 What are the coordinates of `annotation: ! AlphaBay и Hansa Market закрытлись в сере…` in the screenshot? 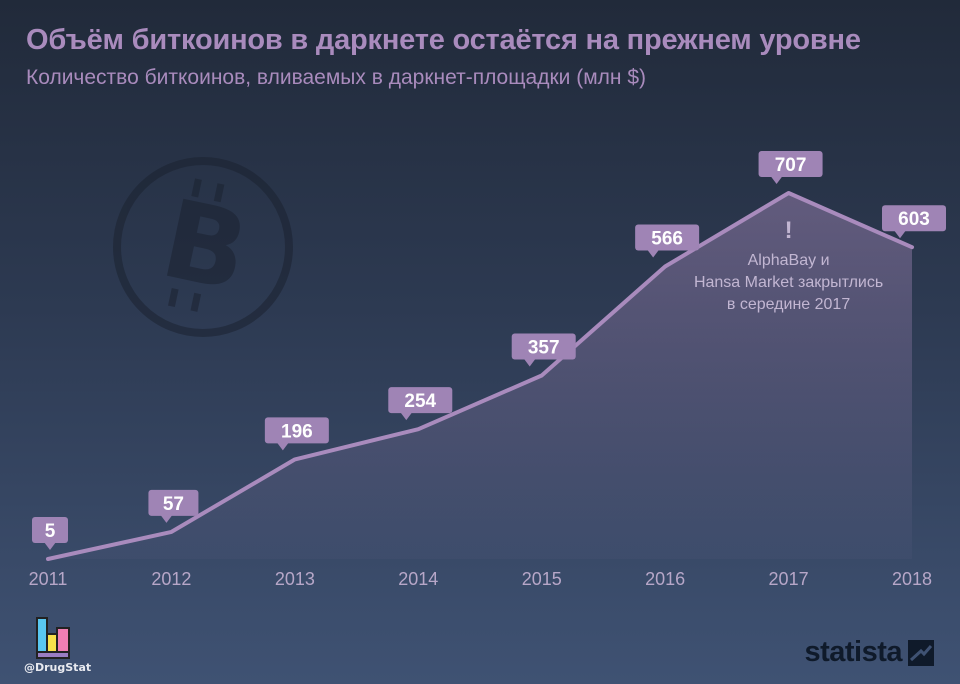 It's located at (788, 265).